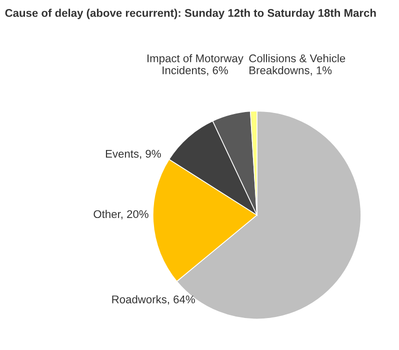  Describe the element at coordinates (297, 65) in the screenshot. I see `slice-label: Collisions & Vehicle Breakdowns, 1%` at that location.